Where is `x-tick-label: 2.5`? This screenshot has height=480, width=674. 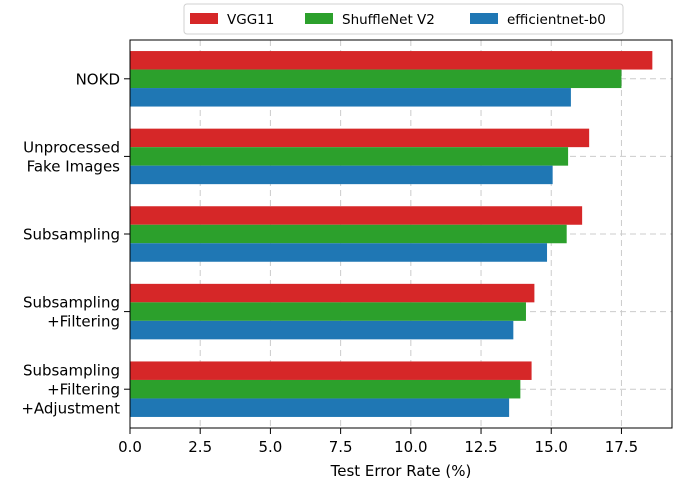 x-tick-label: 2.5 is located at coordinates (200, 447).